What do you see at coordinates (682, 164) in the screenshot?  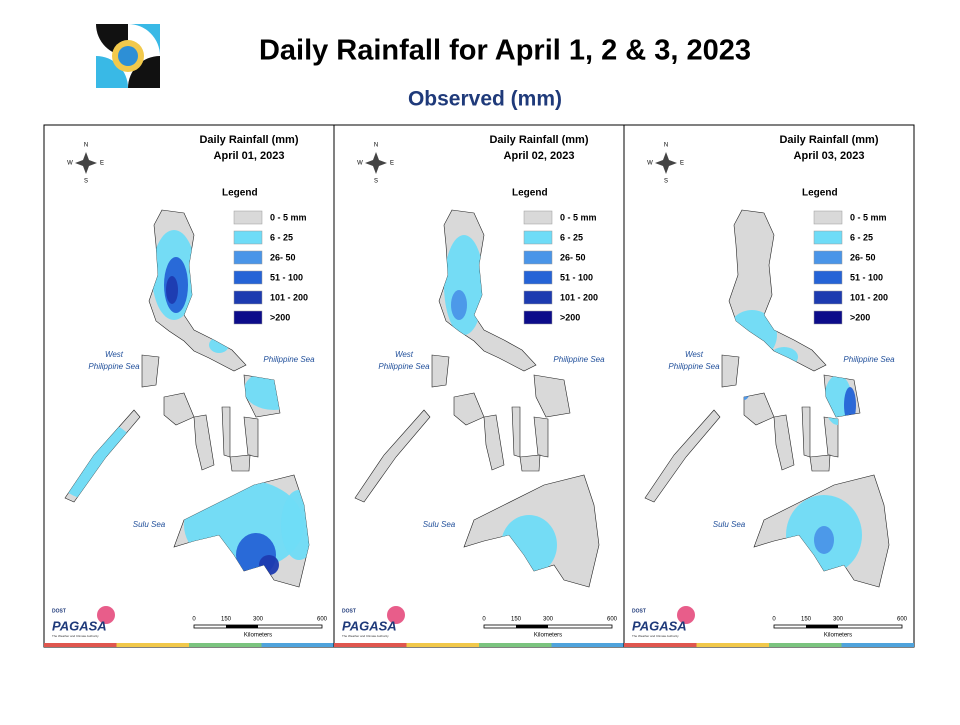 I see `compass-e: E` at bounding box center [682, 164].